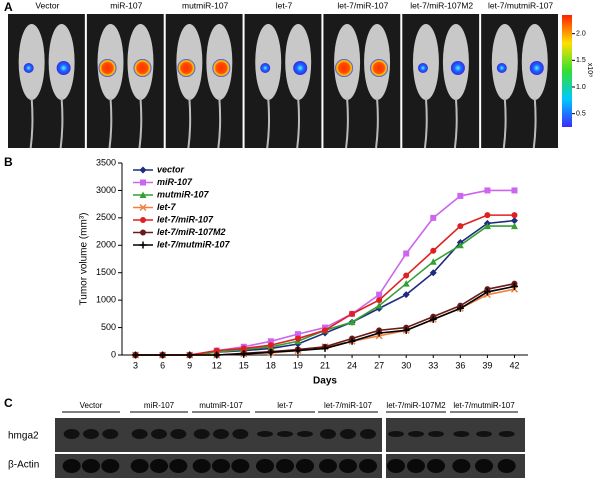 Image resolution: width=601 pixels, height=480 pixels. What do you see at coordinates (567, 71) in the screenshot?
I see `colorbar` at bounding box center [567, 71].